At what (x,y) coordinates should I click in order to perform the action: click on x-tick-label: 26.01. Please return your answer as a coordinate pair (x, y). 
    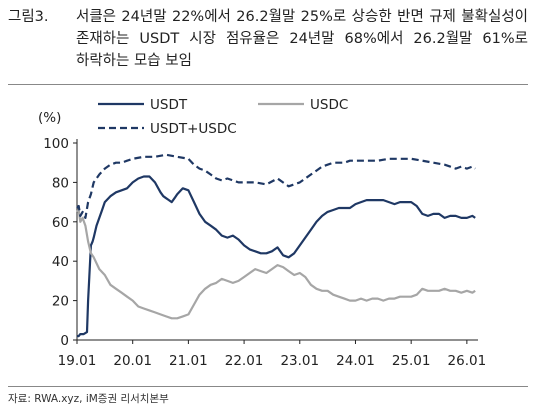
    Looking at the image, I should click on (467, 361).